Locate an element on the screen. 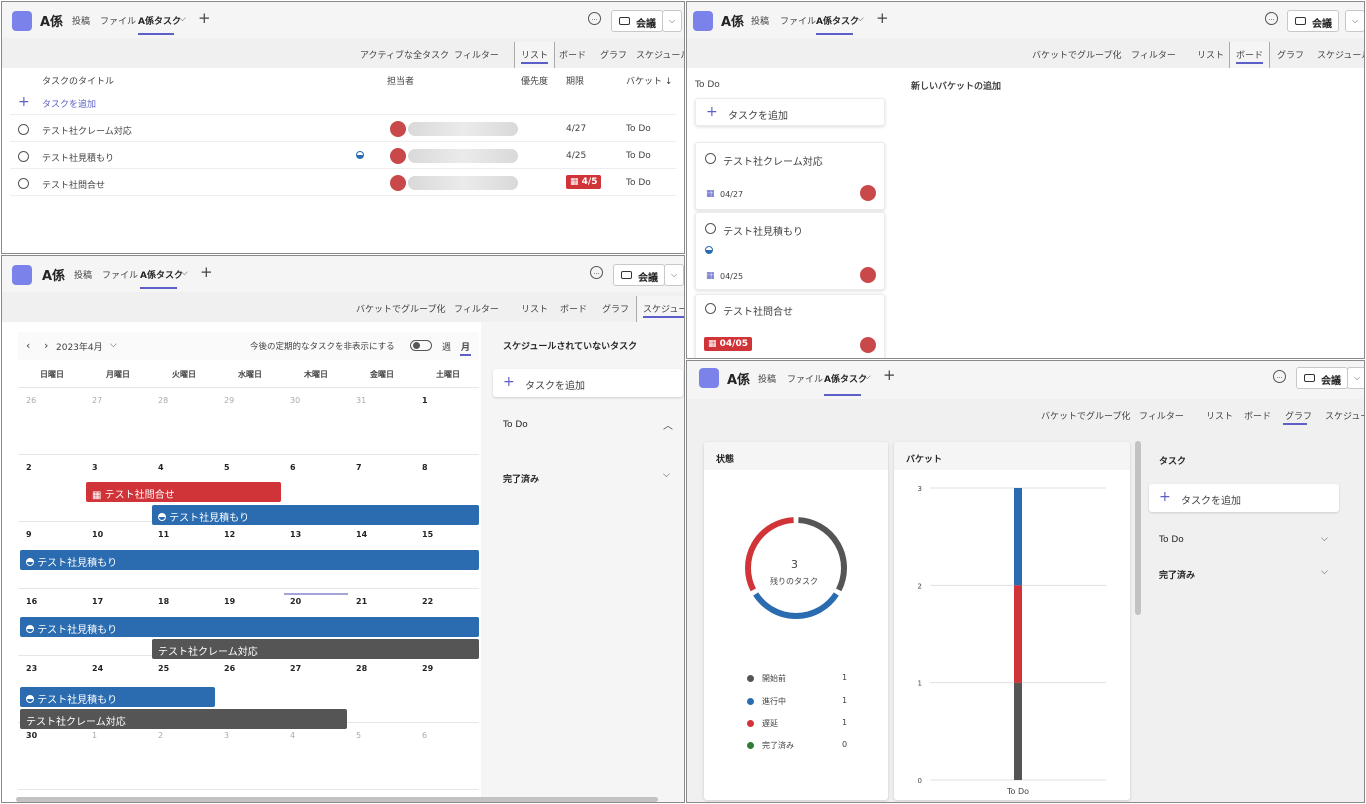 This screenshot has height=804, width=1366. calendar-day-number: 26 is located at coordinates (230, 668).